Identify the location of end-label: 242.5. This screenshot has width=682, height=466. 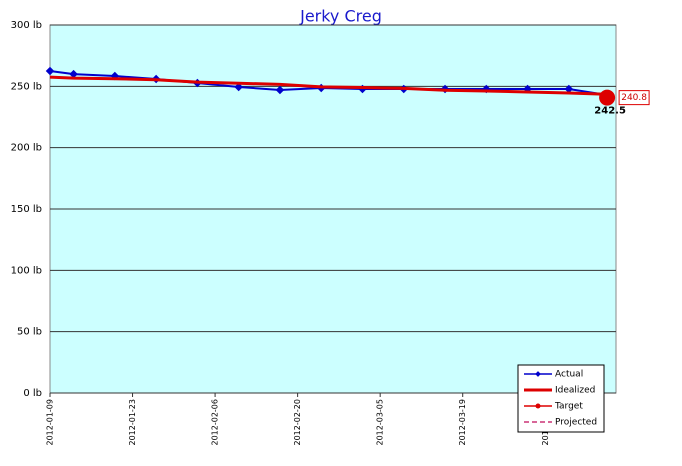
(610, 111).